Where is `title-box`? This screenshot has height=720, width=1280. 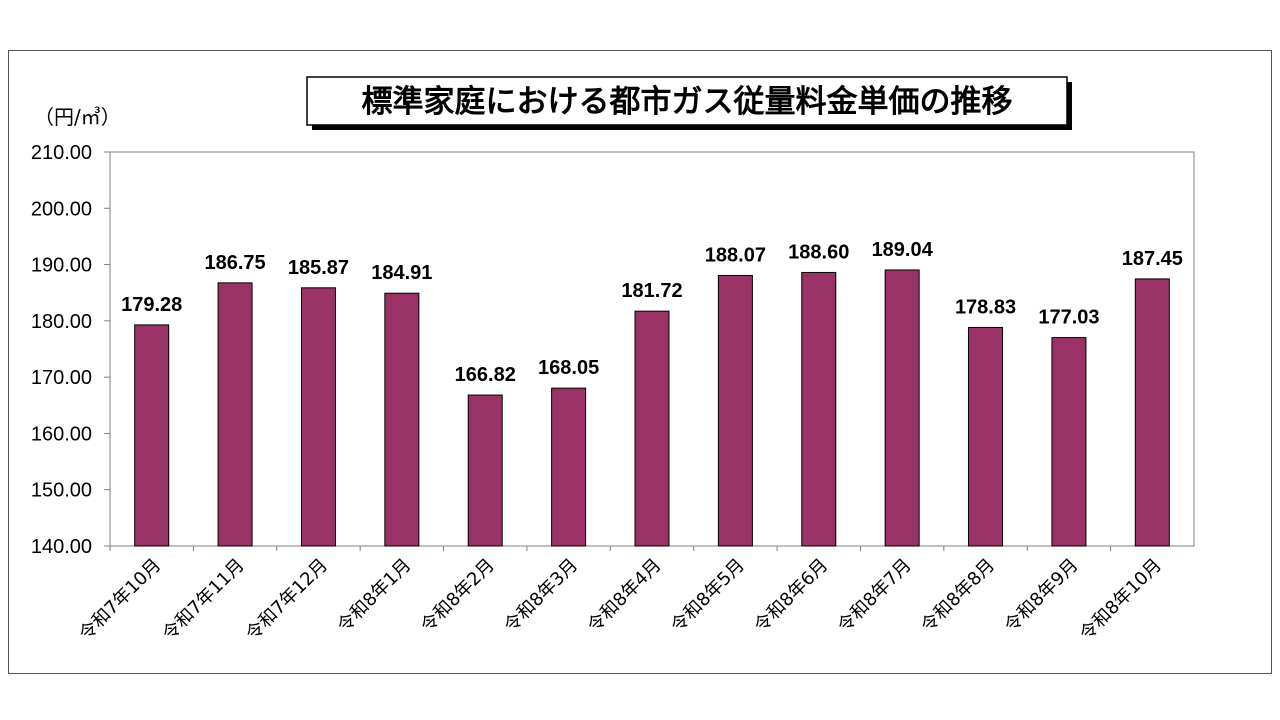
title-box is located at coordinates (687, 101).